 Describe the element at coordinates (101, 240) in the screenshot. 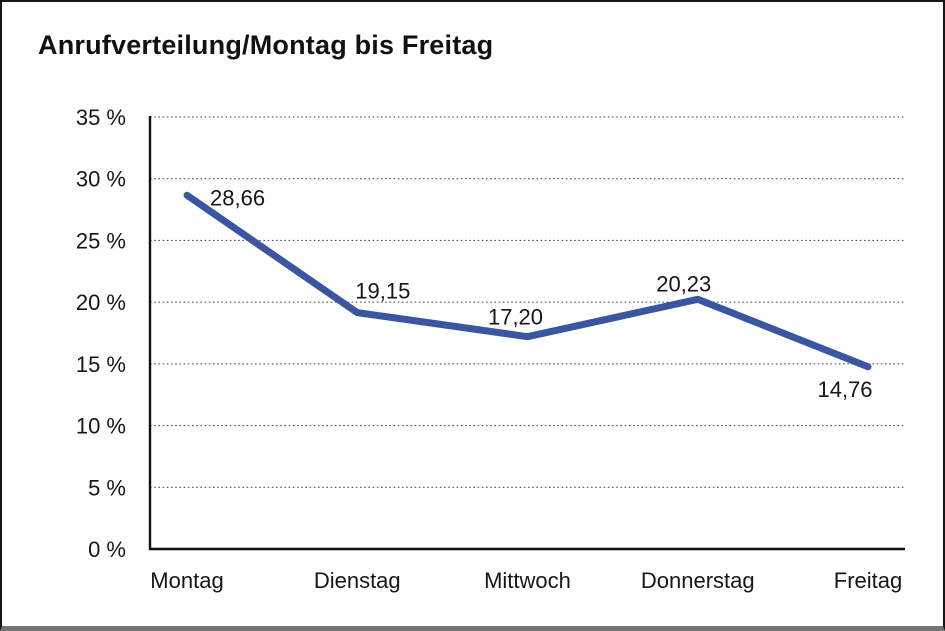

I see `y-tick-label: 25 %` at that location.